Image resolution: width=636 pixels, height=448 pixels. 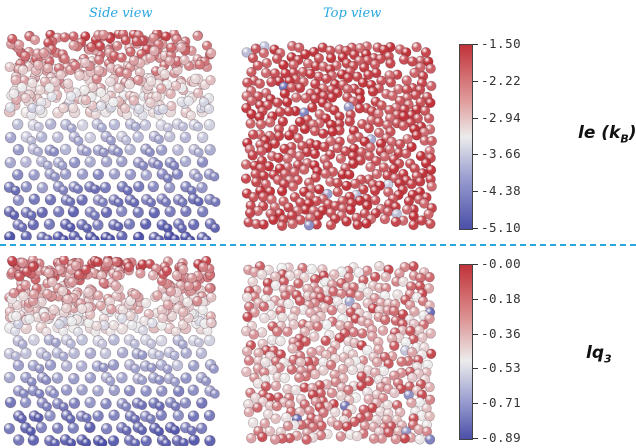 What do you see at coordinates (339, 136) in the screenshot?
I see `top-view-atoms-le` at bounding box center [339, 136].